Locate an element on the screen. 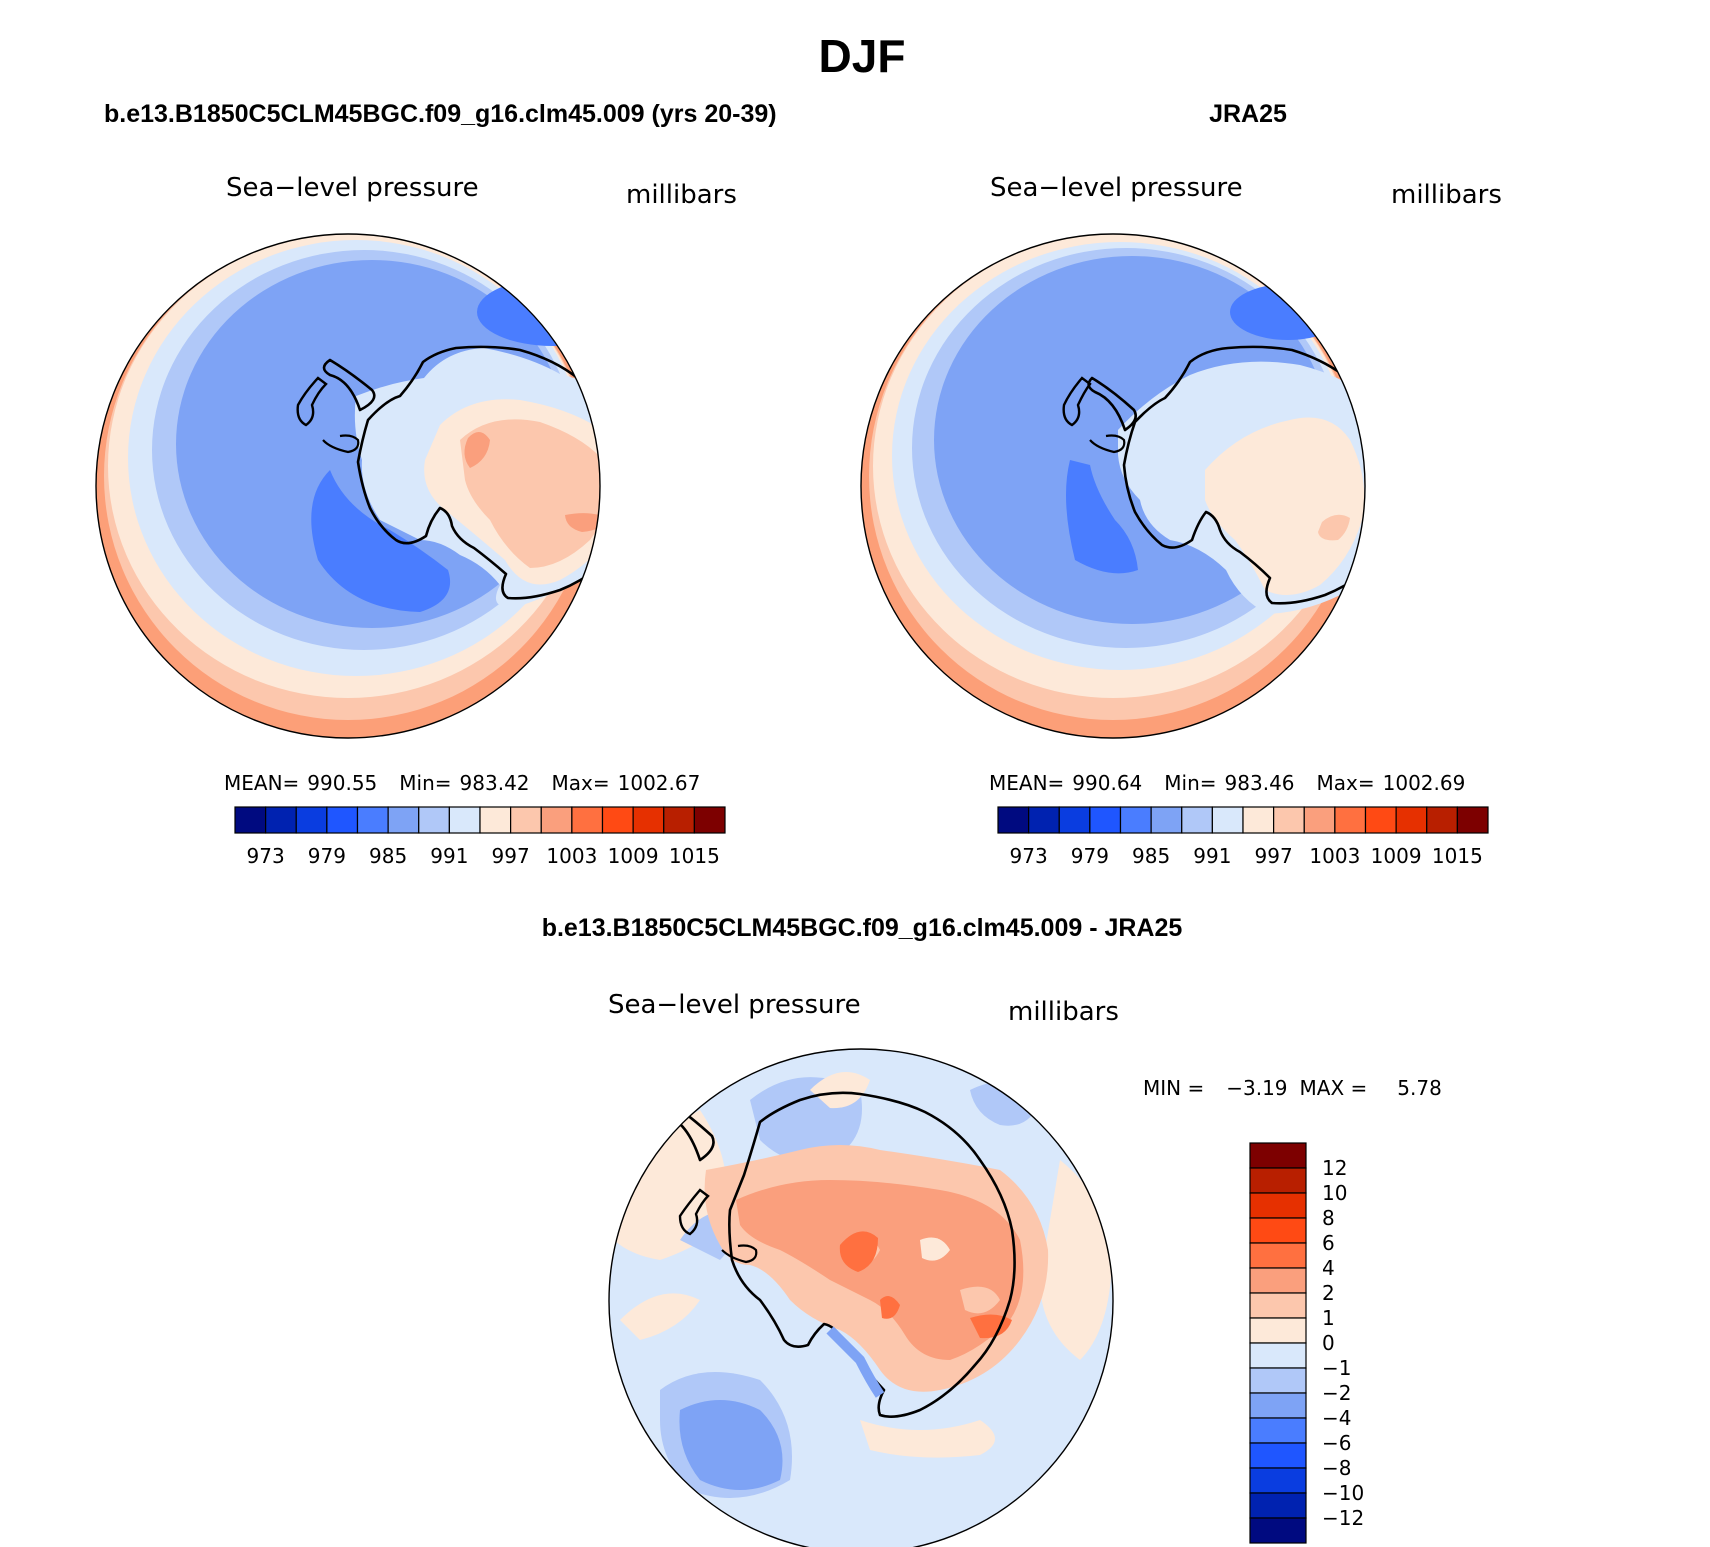 This screenshot has height=1547, width=1710. panel-diff-colorbar-tick-label: 1 is located at coordinates (1328, 1318).